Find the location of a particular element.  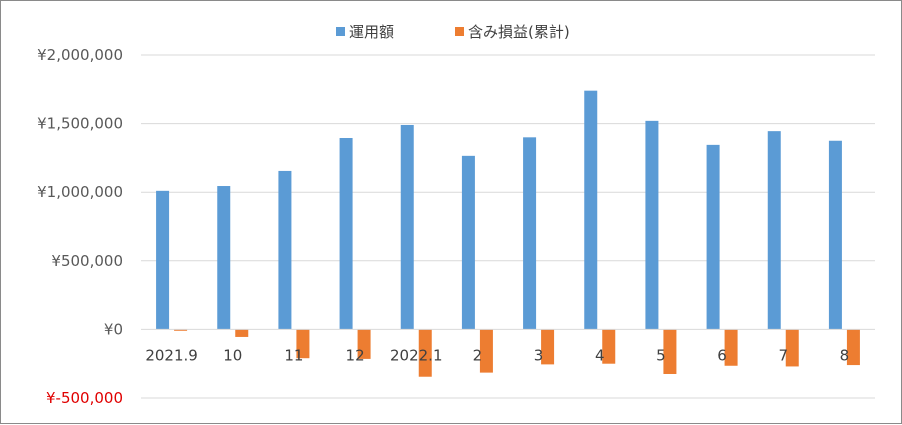

x-tick-label: 8 is located at coordinates (845, 355).